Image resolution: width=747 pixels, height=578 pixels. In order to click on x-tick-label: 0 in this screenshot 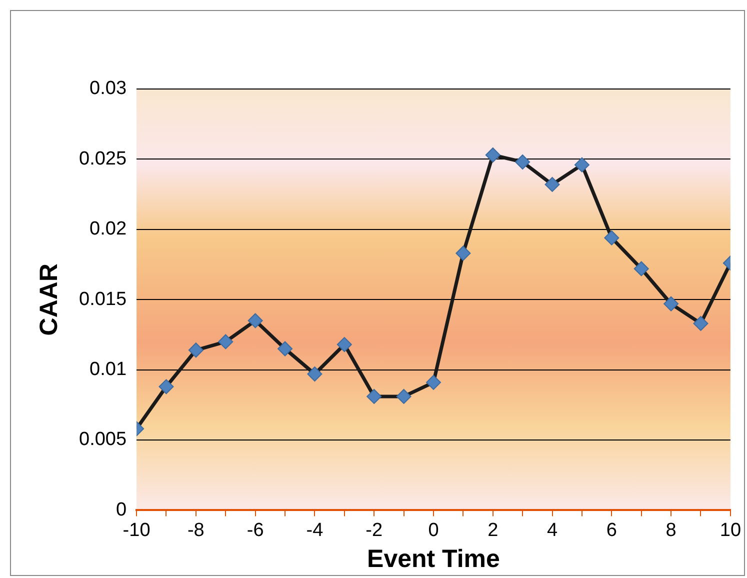, I will do `click(433, 530)`.